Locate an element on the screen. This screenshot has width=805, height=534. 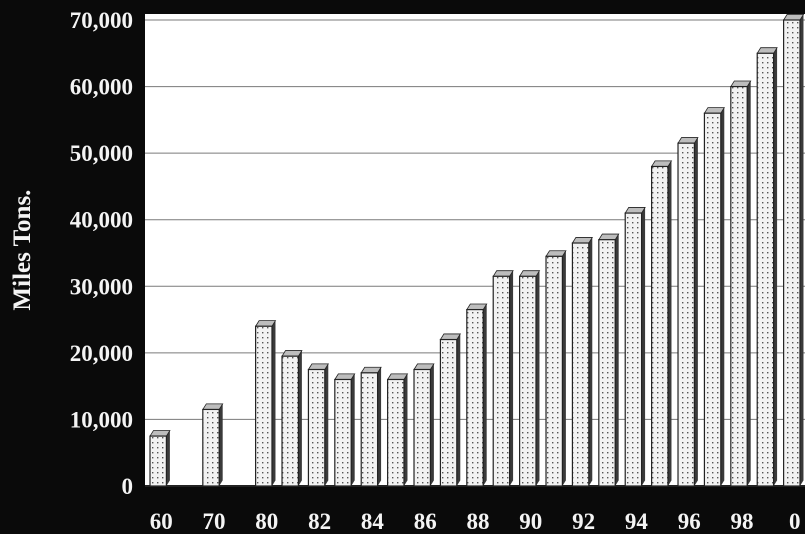
x-tick-label: 80 is located at coordinates (266, 521).